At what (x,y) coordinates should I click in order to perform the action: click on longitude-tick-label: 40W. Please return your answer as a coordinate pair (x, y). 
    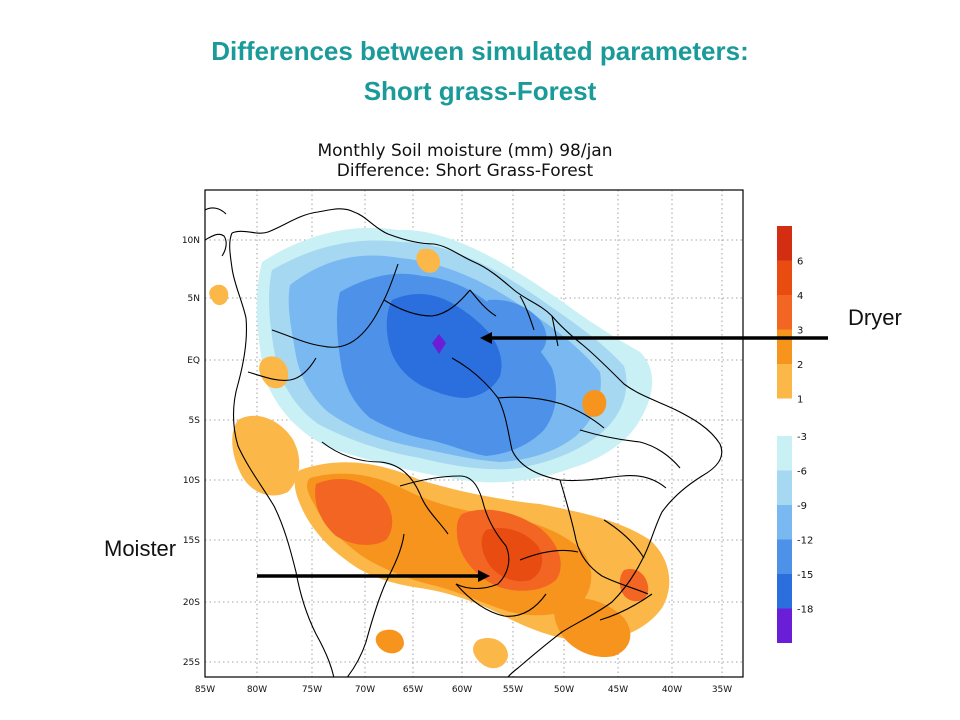
    Looking at the image, I should click on (672, 690).